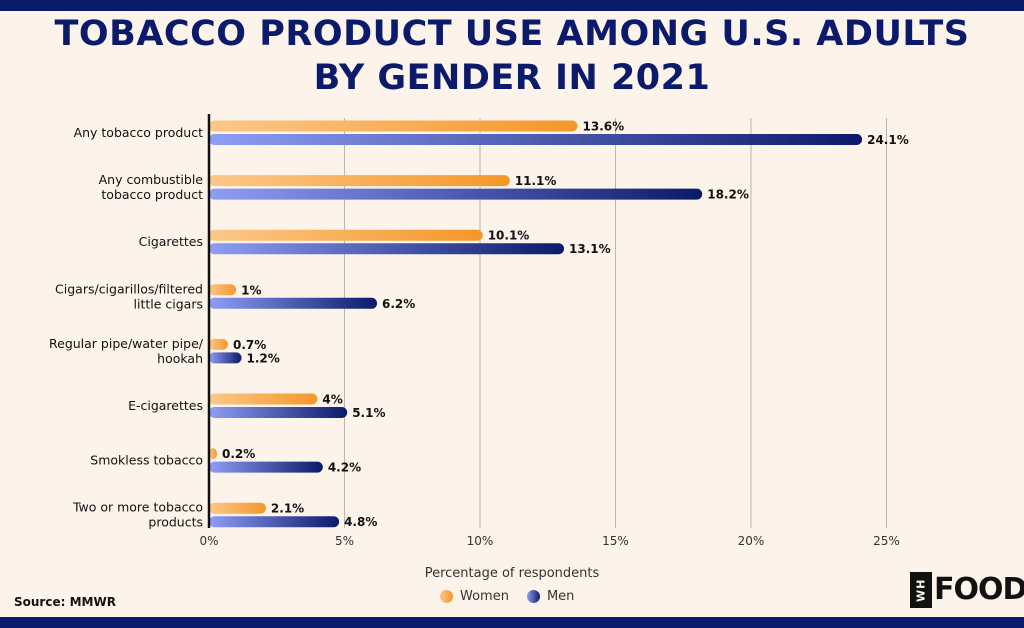 Image resolution: width=1024 pixels, height=628 pixels. Describe the element at coordinates (560, 596) in the screenshot. I see `legend-label-men: Men` at that location.